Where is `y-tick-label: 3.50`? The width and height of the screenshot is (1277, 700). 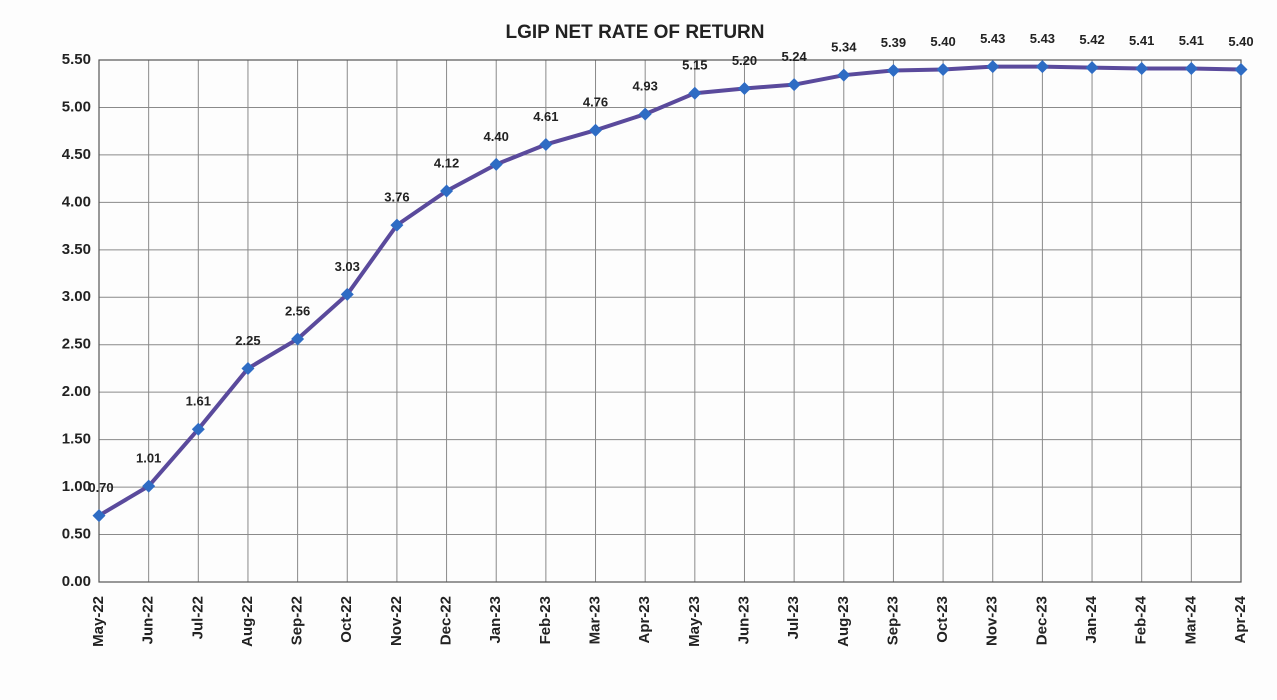
y-tick-label: 3.50 is located at coordinates (76, 249).